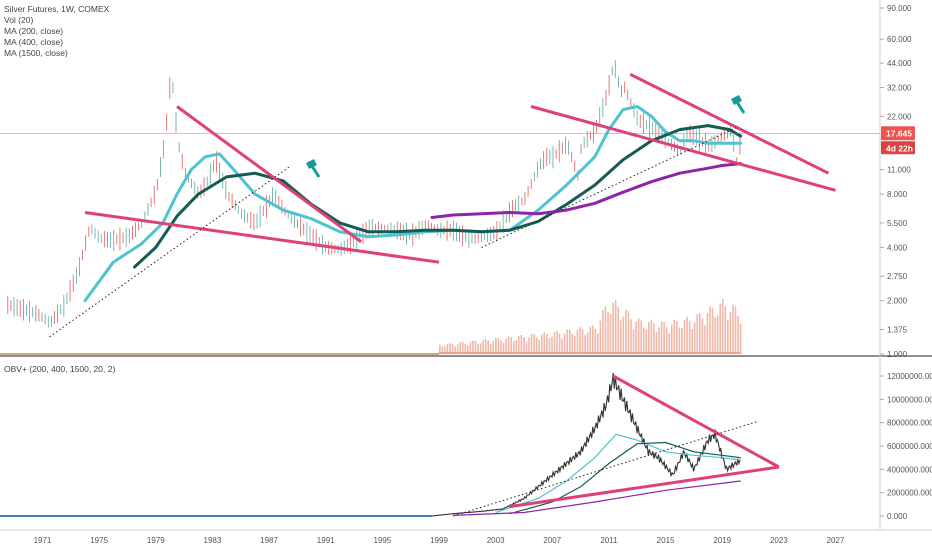 This screenshot has height=550, width=932. Describe the element at coordinates (897, 223) in the screenshot. I see `price-tick-label: 5.500` at that location.